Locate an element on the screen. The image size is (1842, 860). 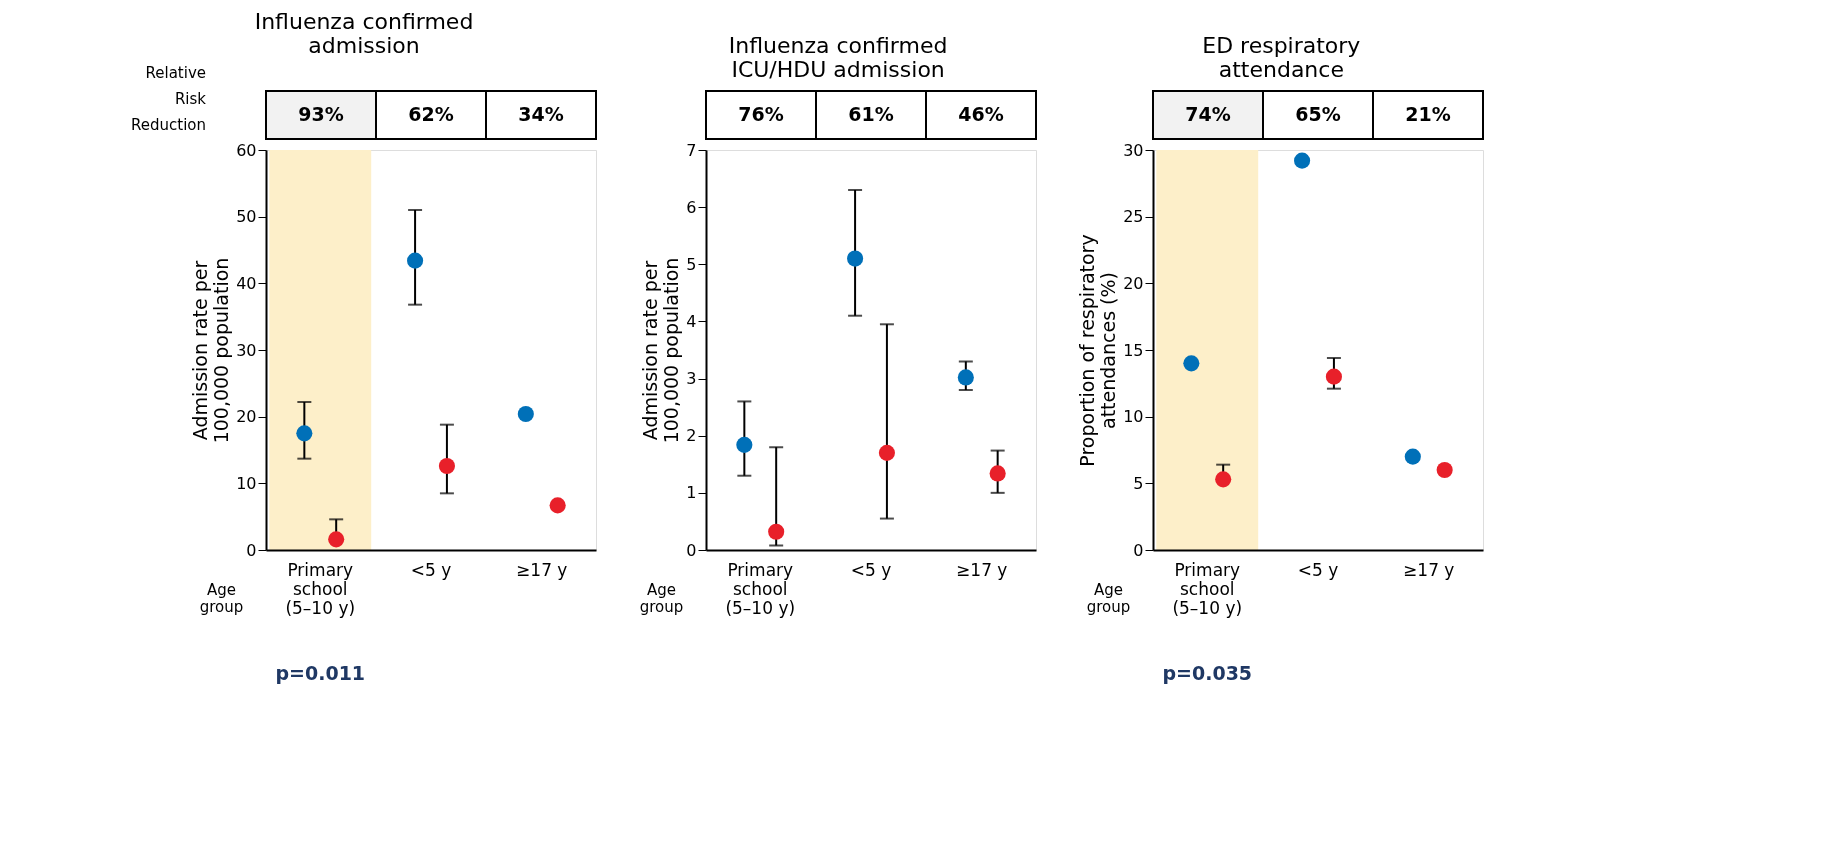
text: p=0.011 is located at coordinates (320, 673).